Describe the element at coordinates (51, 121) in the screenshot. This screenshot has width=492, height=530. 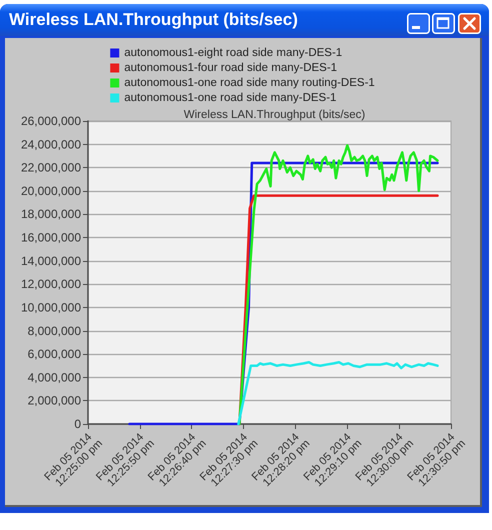
I see `y-tick-label: 26,000,000` at that location.